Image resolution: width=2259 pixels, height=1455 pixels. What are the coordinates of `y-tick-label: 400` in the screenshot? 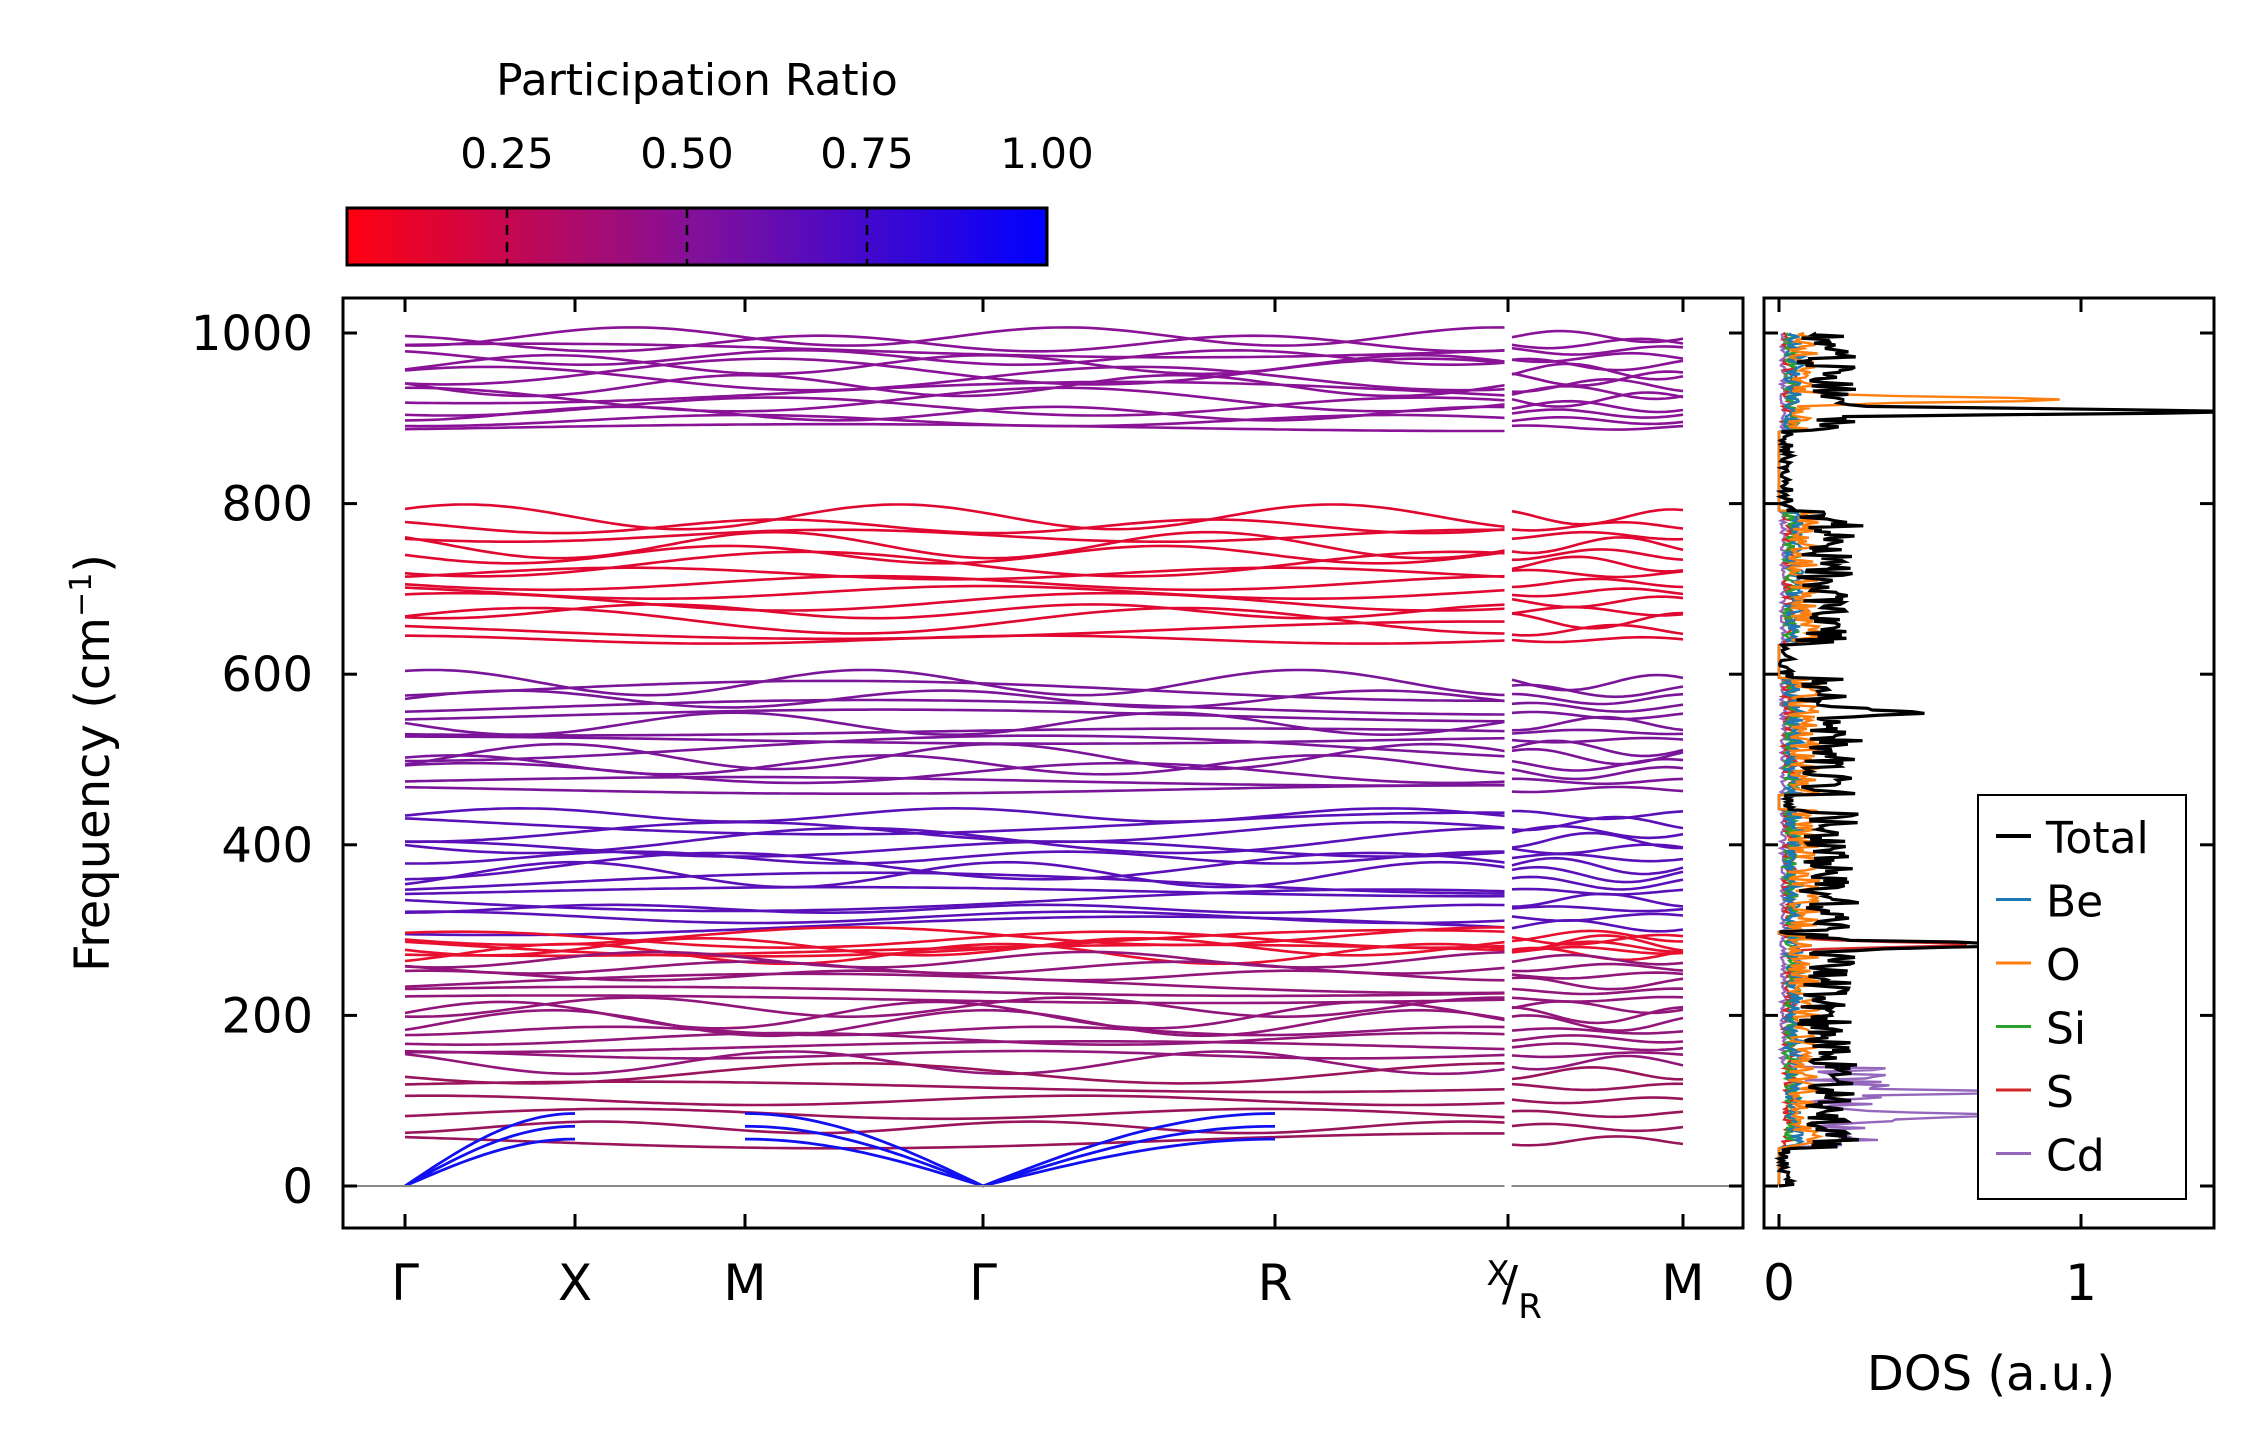 It's located at (267, 846).